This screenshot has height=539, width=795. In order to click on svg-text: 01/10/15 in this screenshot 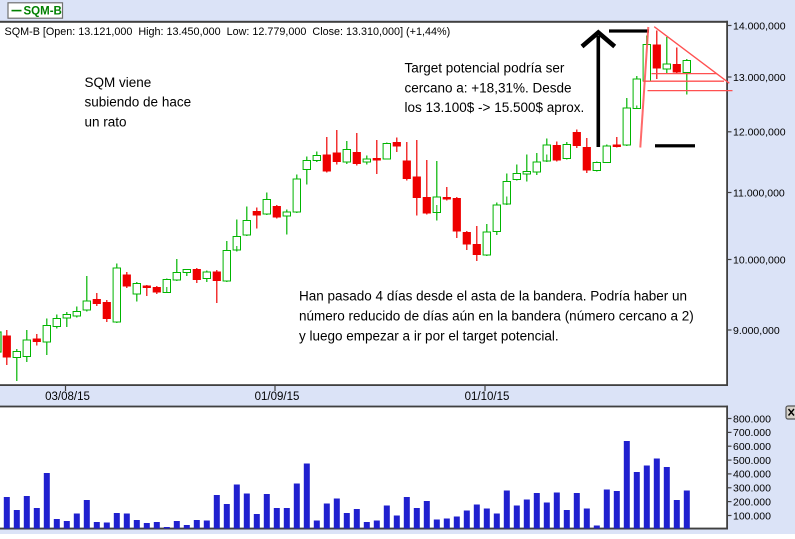, I will do `click(487, 397)`.